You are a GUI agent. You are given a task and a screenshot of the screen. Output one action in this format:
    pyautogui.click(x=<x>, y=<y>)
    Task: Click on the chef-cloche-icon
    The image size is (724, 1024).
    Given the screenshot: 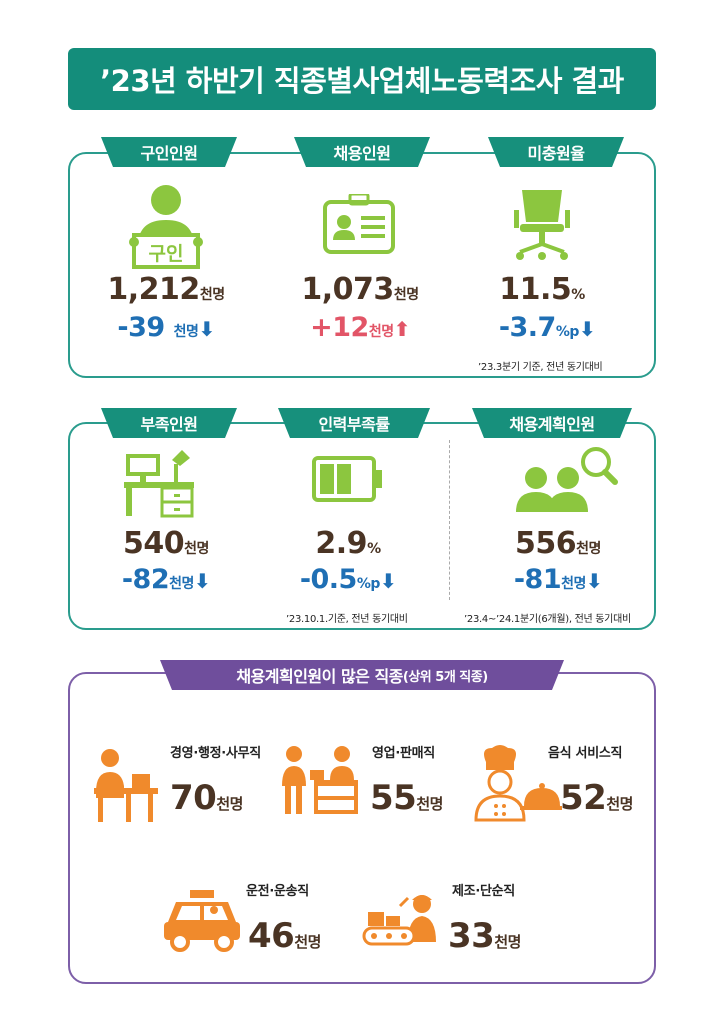 What is the action you would take?
    pyautogui.click(x=518, y=783)
    